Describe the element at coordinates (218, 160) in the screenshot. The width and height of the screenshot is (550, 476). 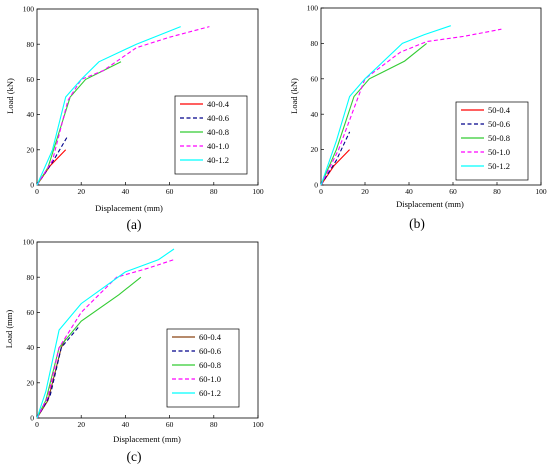
I see `legend-label: 40-1.2` at that location.